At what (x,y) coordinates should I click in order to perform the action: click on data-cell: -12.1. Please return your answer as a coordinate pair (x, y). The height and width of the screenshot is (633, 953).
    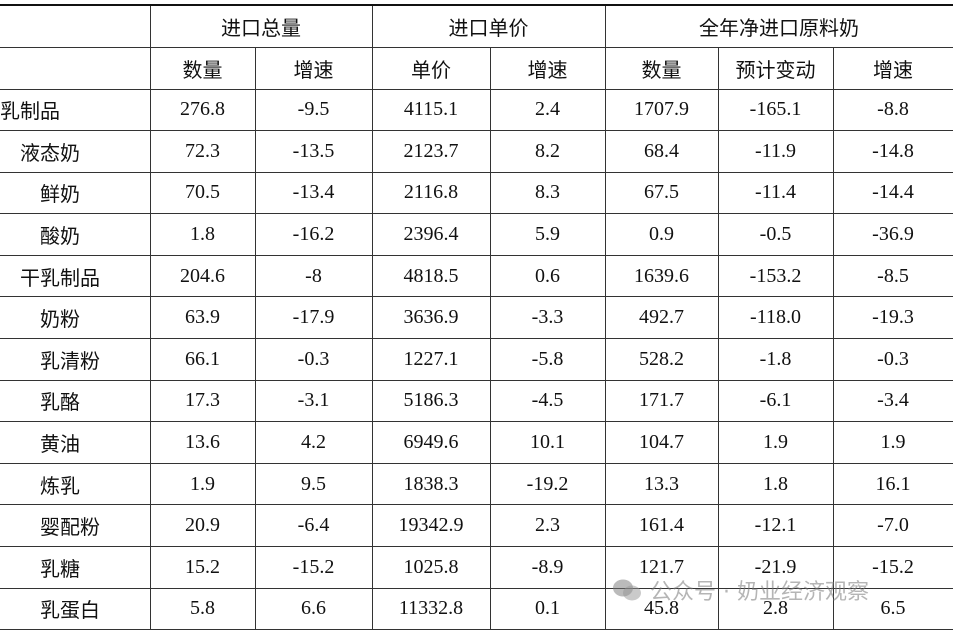
    Looking at the image, I should click on (775, 526).